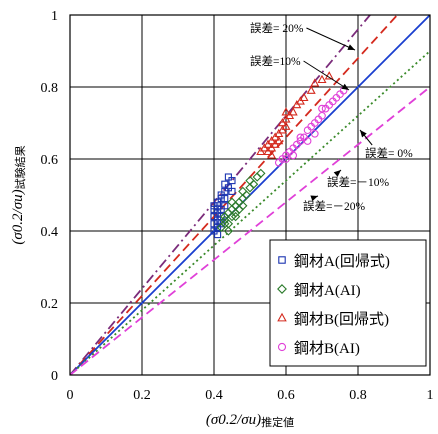 Image resolution: width=438 pixels, height=434 pixels. I want to click on x-axis-label-main: (σ0.2/σu), so click(233, 420).